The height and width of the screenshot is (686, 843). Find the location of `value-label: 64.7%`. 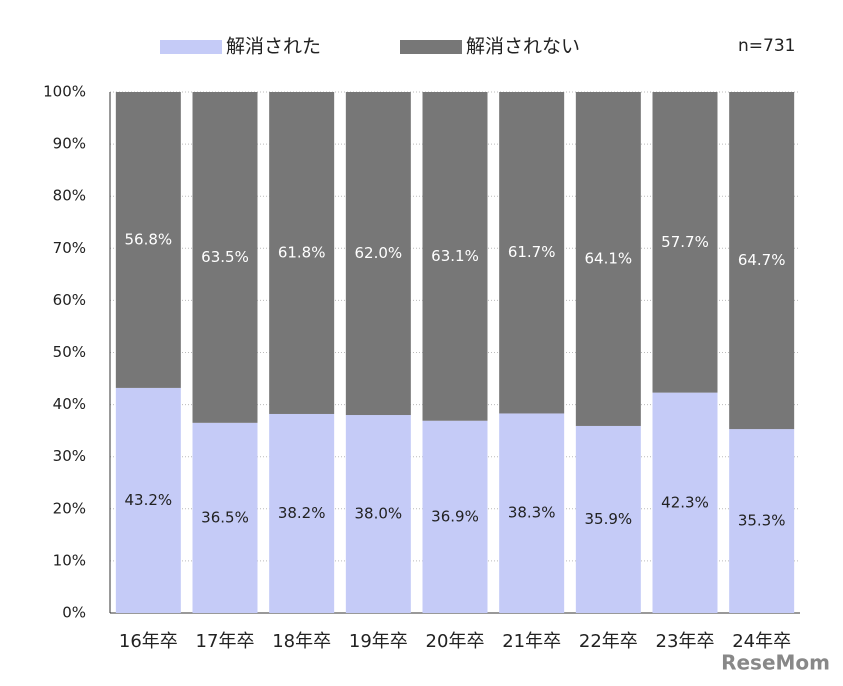

value-label: 64.7% is located at coordinates (762, 260).